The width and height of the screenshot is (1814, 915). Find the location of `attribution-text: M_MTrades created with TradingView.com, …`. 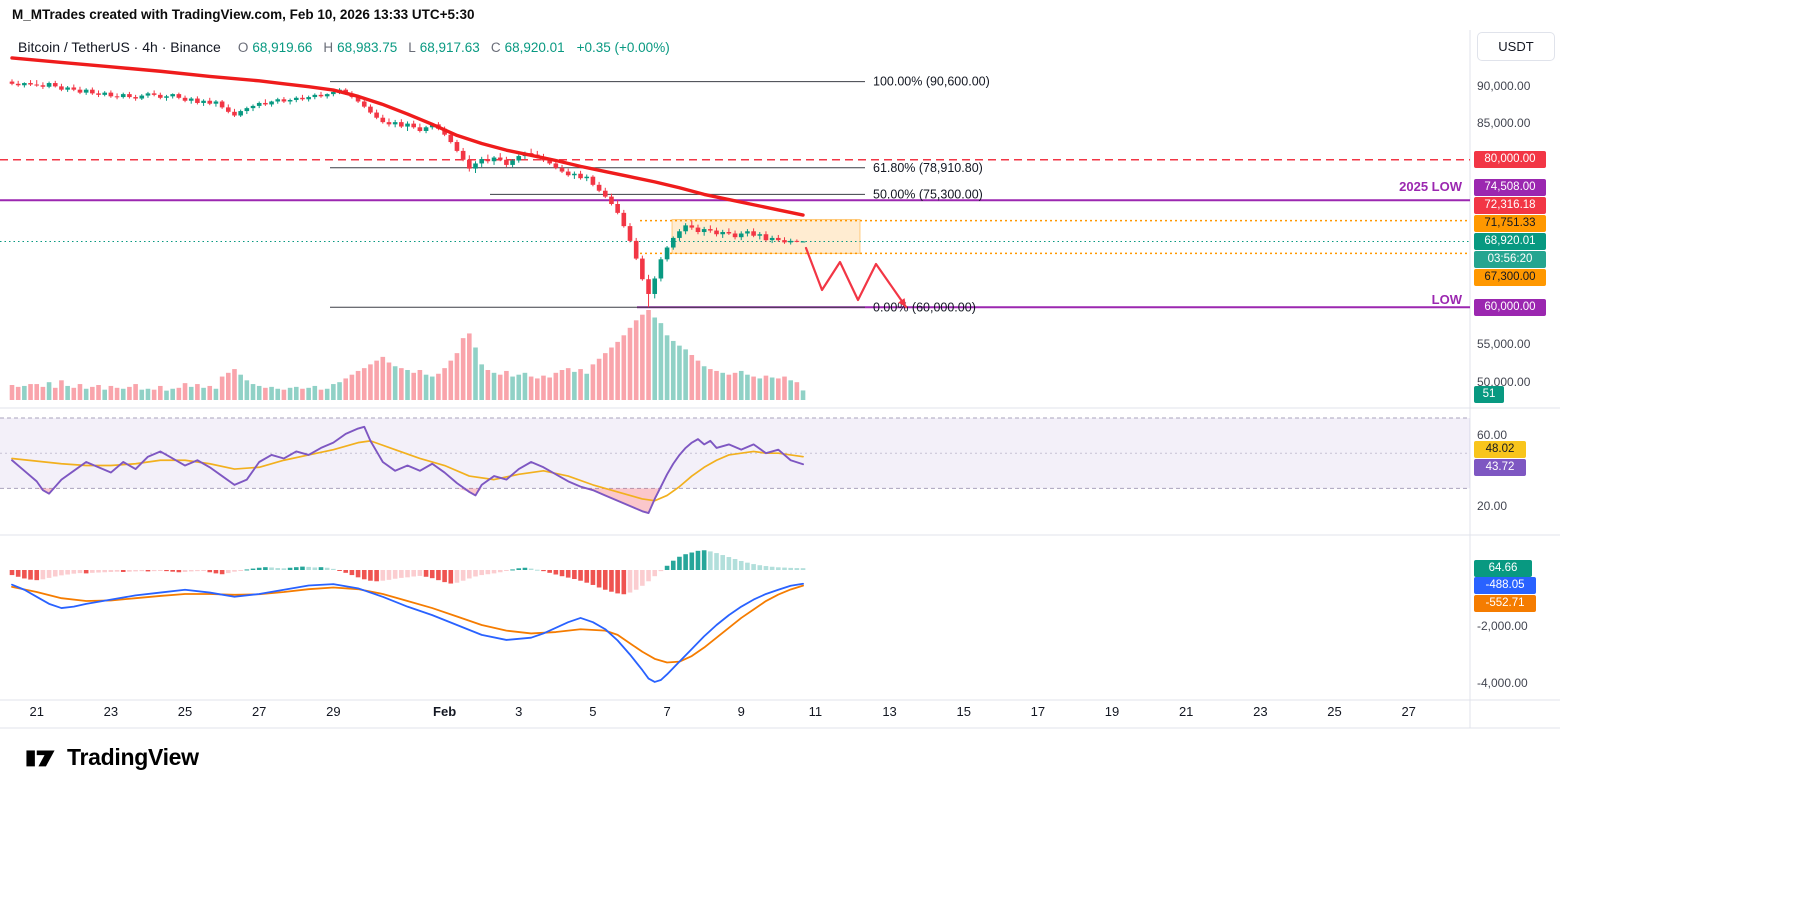

attribution-text: M_MTrades created with TradingView.com, … is located at coordinates (243, 14).